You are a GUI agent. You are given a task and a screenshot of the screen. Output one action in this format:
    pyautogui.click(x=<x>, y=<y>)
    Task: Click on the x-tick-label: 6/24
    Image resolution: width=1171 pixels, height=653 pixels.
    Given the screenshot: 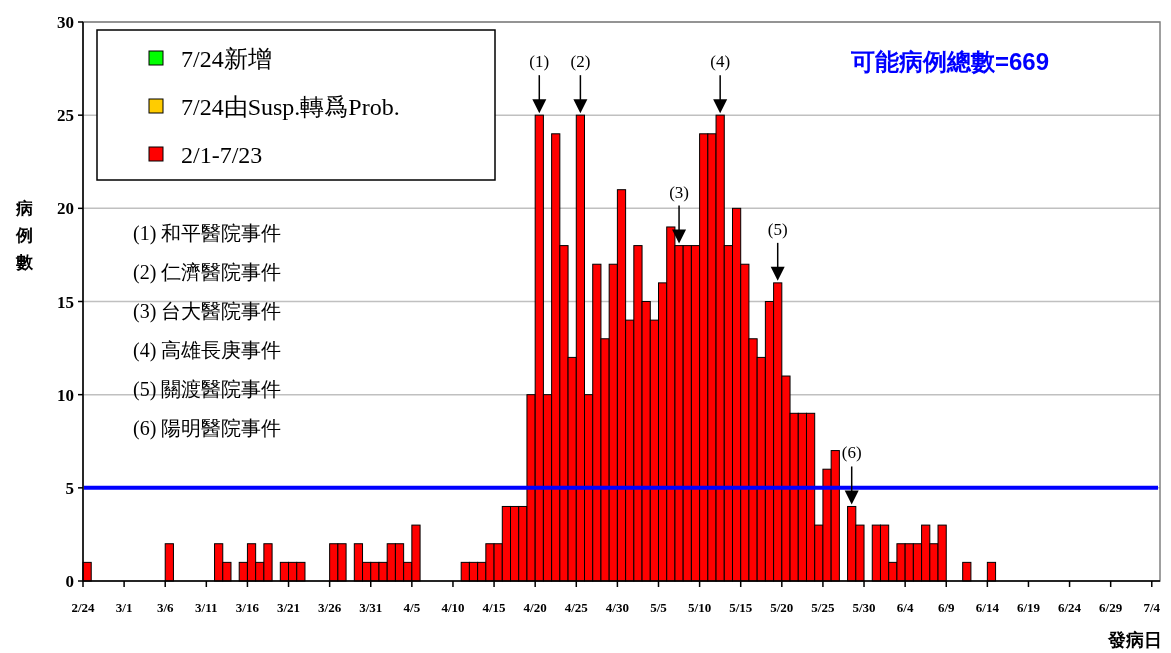 What is the action you would take?
    pyautogui.click(x=1070, y=607)
    